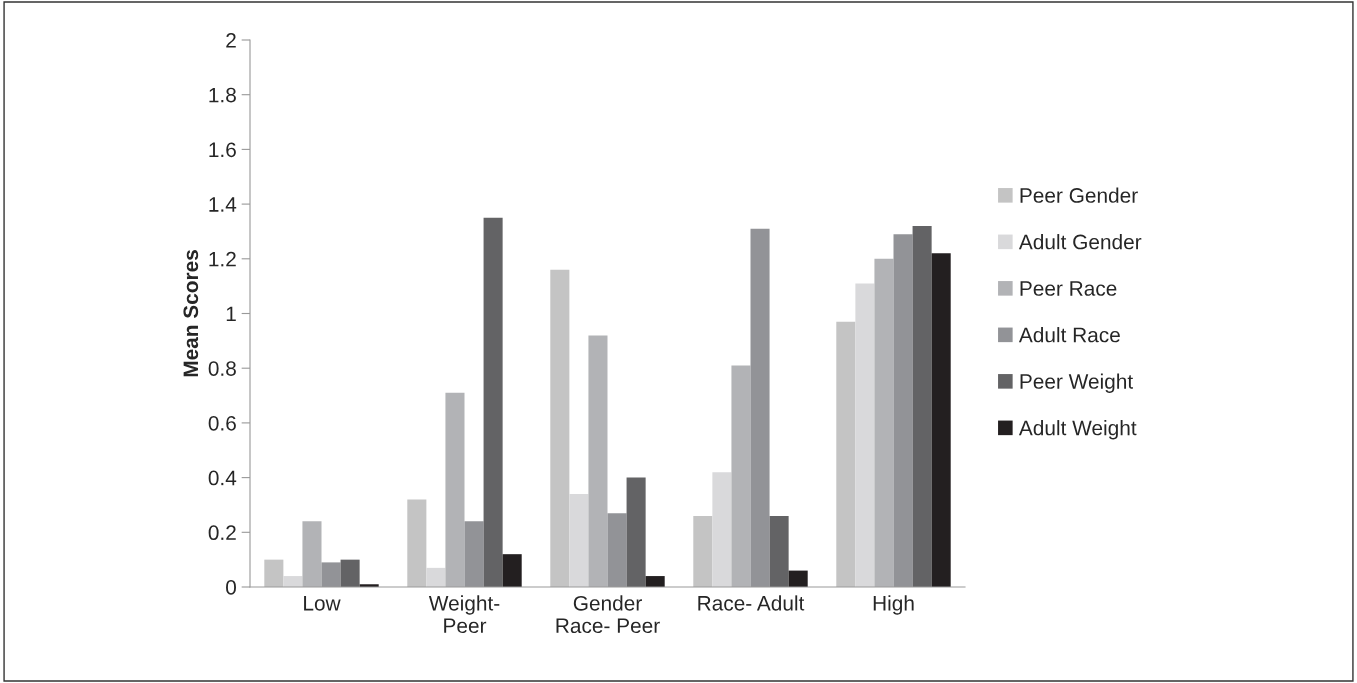 Image resolution: width=1357 pixels, height=683 pixels. I want to click on y-tick-label: 1.2, so click(222, 259).